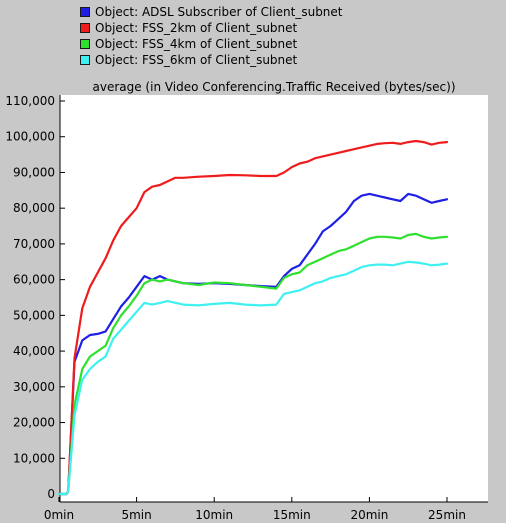 This screenshot has width=506, height=523. What do you see at coordinates (196, 60) in the screenshot?
I see `legend-label-fss-6km: Object: FSS_6km of Client_subnet` at bounding box center [196, 60].